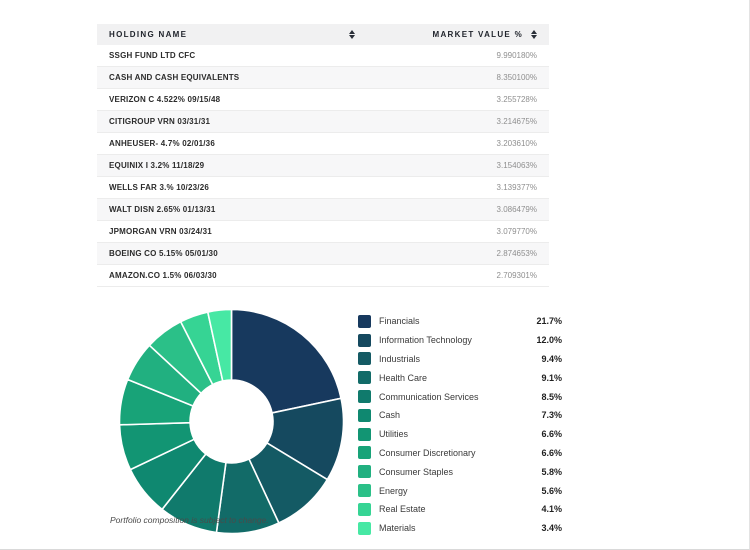  What do you see at coordinates (323, 56) in the screenshot?
I see `table-row: SSGH FUND LTD CFC 9.990180%` at bounding box center [323, 56].